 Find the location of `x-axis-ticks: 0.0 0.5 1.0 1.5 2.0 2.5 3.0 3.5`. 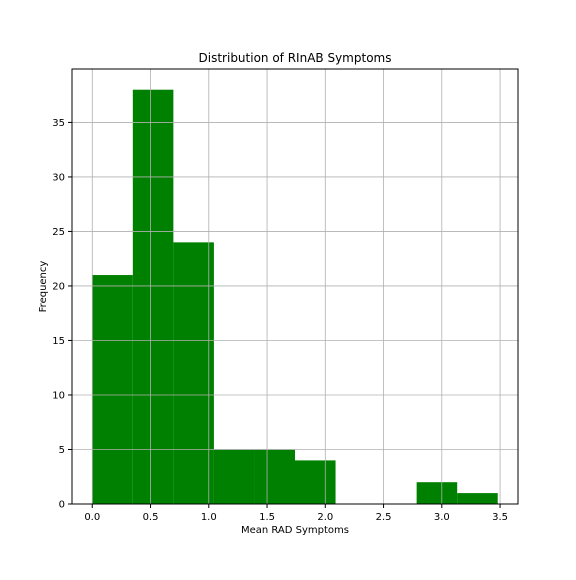

x-axis-ticks: 0.0 0.5 1.0 1.5 2.0 2.5 3.0 3.5 is located at coordinates (296, 513).